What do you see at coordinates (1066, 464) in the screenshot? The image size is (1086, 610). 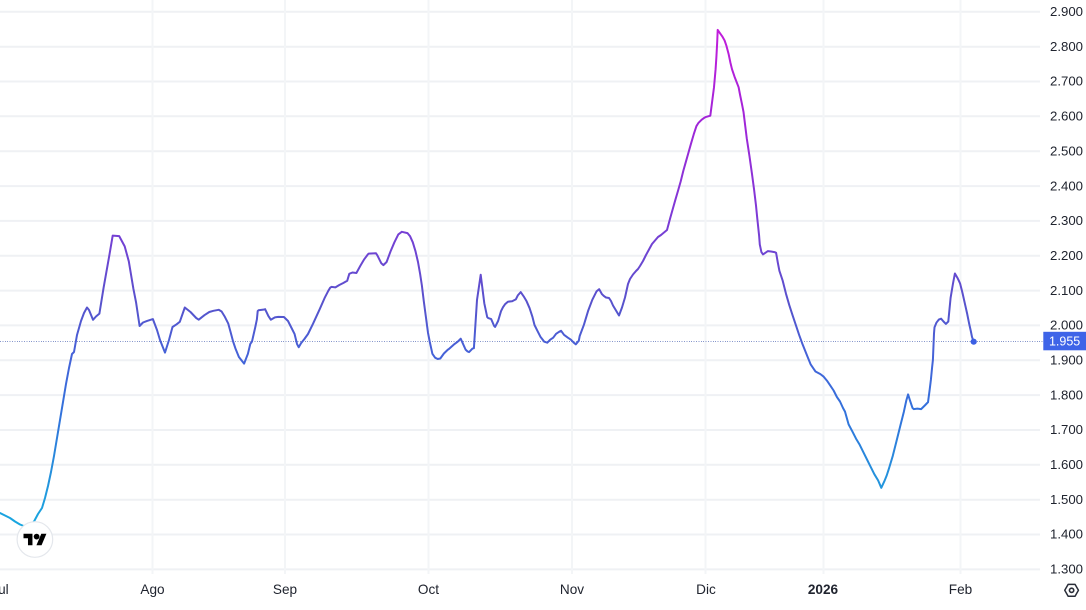 I see `svg-text: 1.600` at bounding box center [1066, 464].